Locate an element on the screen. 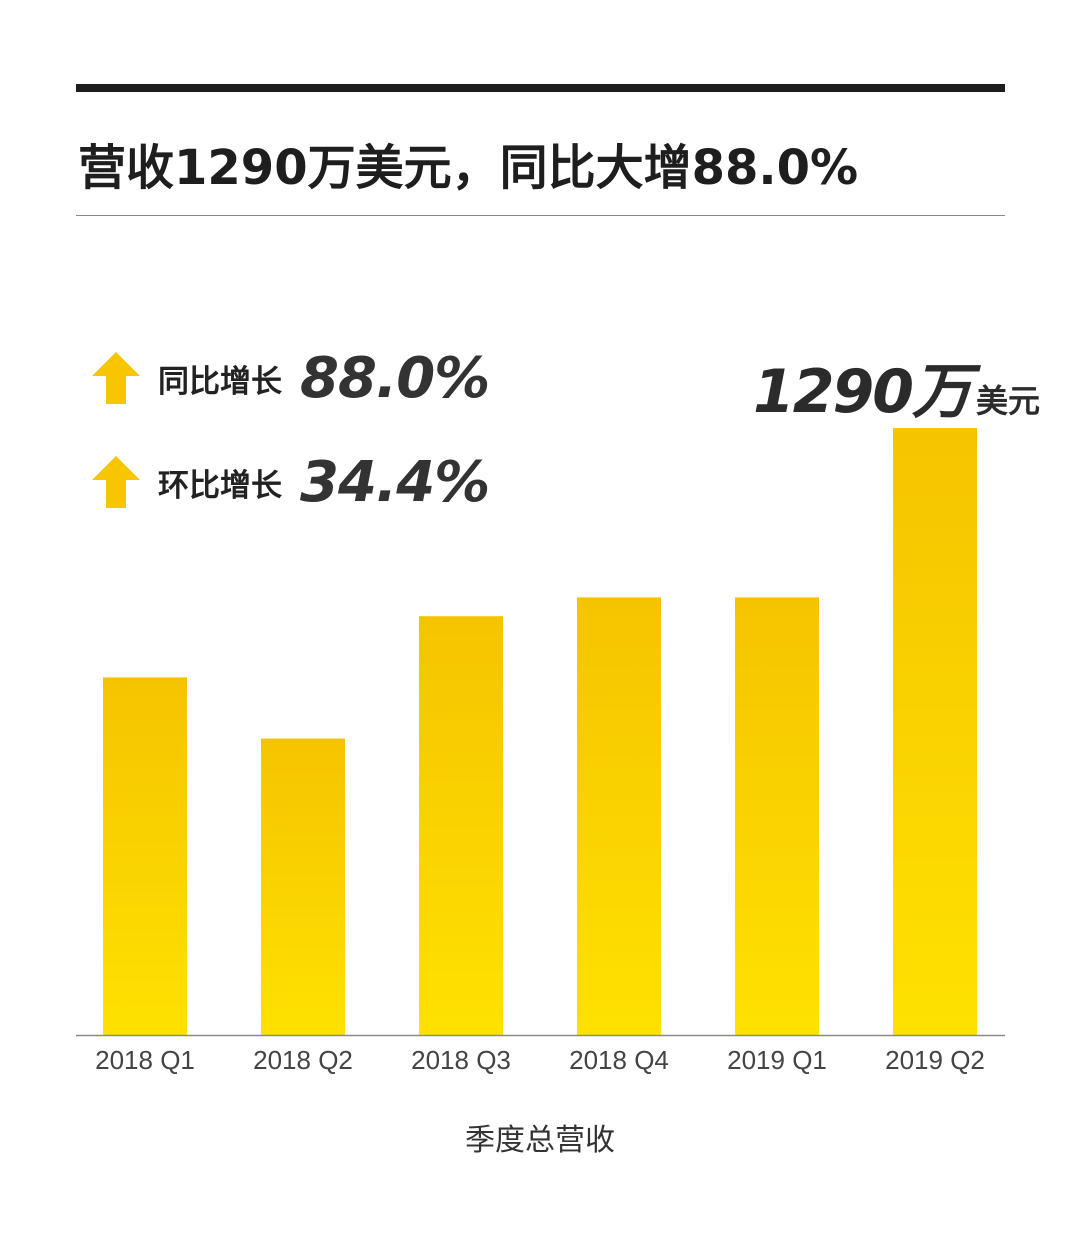 The width and height of the screenshot is (1080, 1245). bar-2019-q2 is located at coordinates (935, 731).